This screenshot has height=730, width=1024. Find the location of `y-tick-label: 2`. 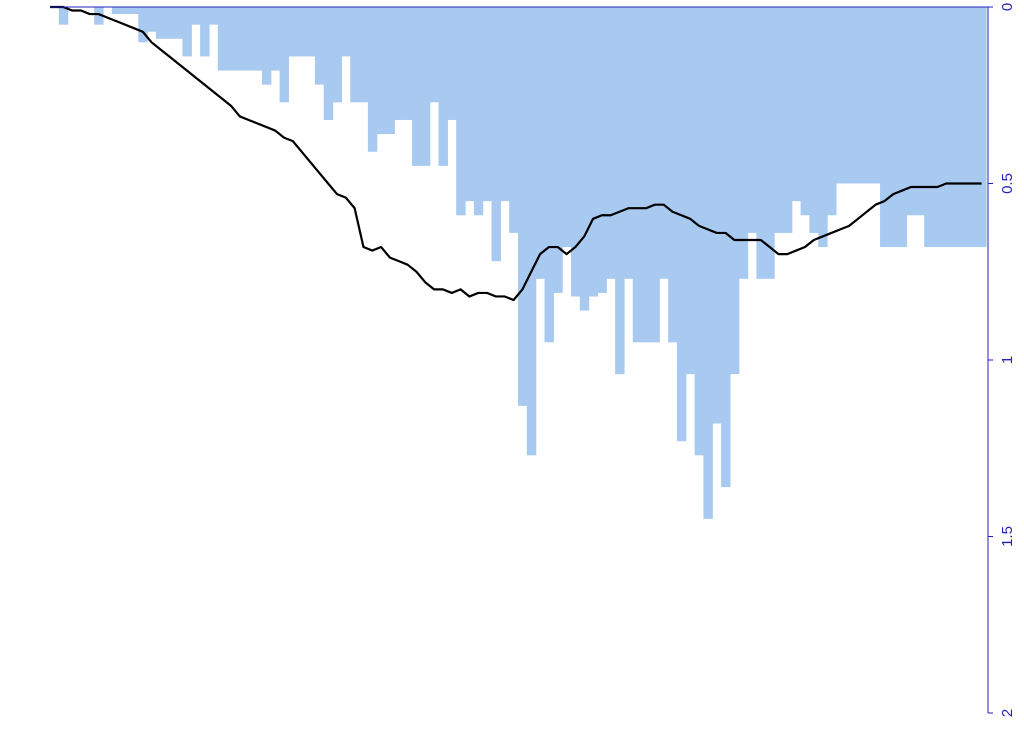

y-tick-label: 2 is located at coordinates (1007, 713).